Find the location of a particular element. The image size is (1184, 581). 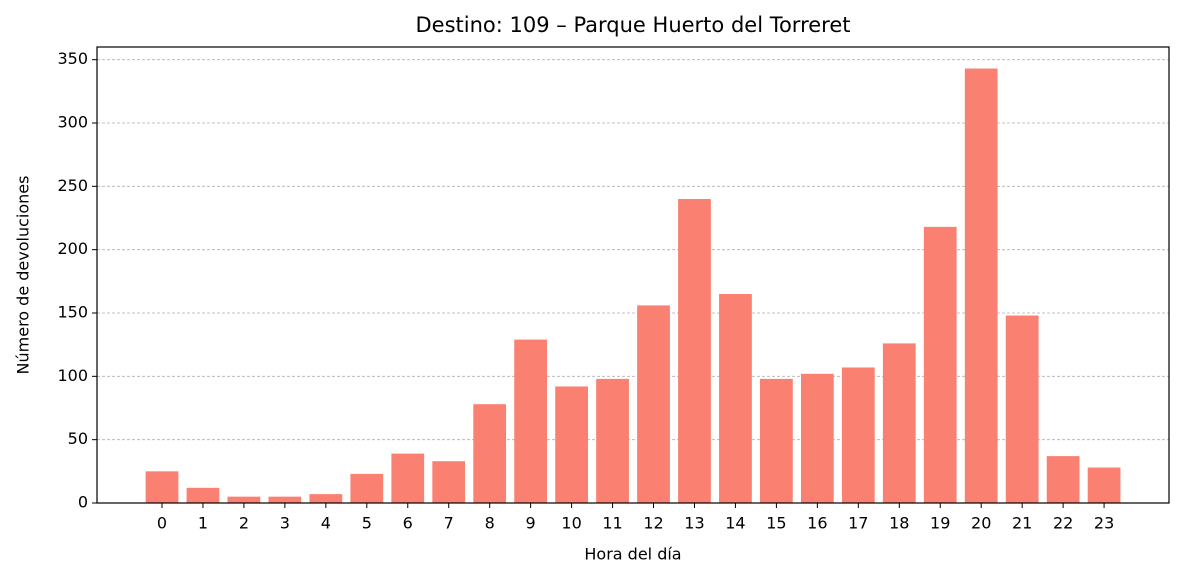

x-tick-label: 8 is located at coordinates (490, 523).